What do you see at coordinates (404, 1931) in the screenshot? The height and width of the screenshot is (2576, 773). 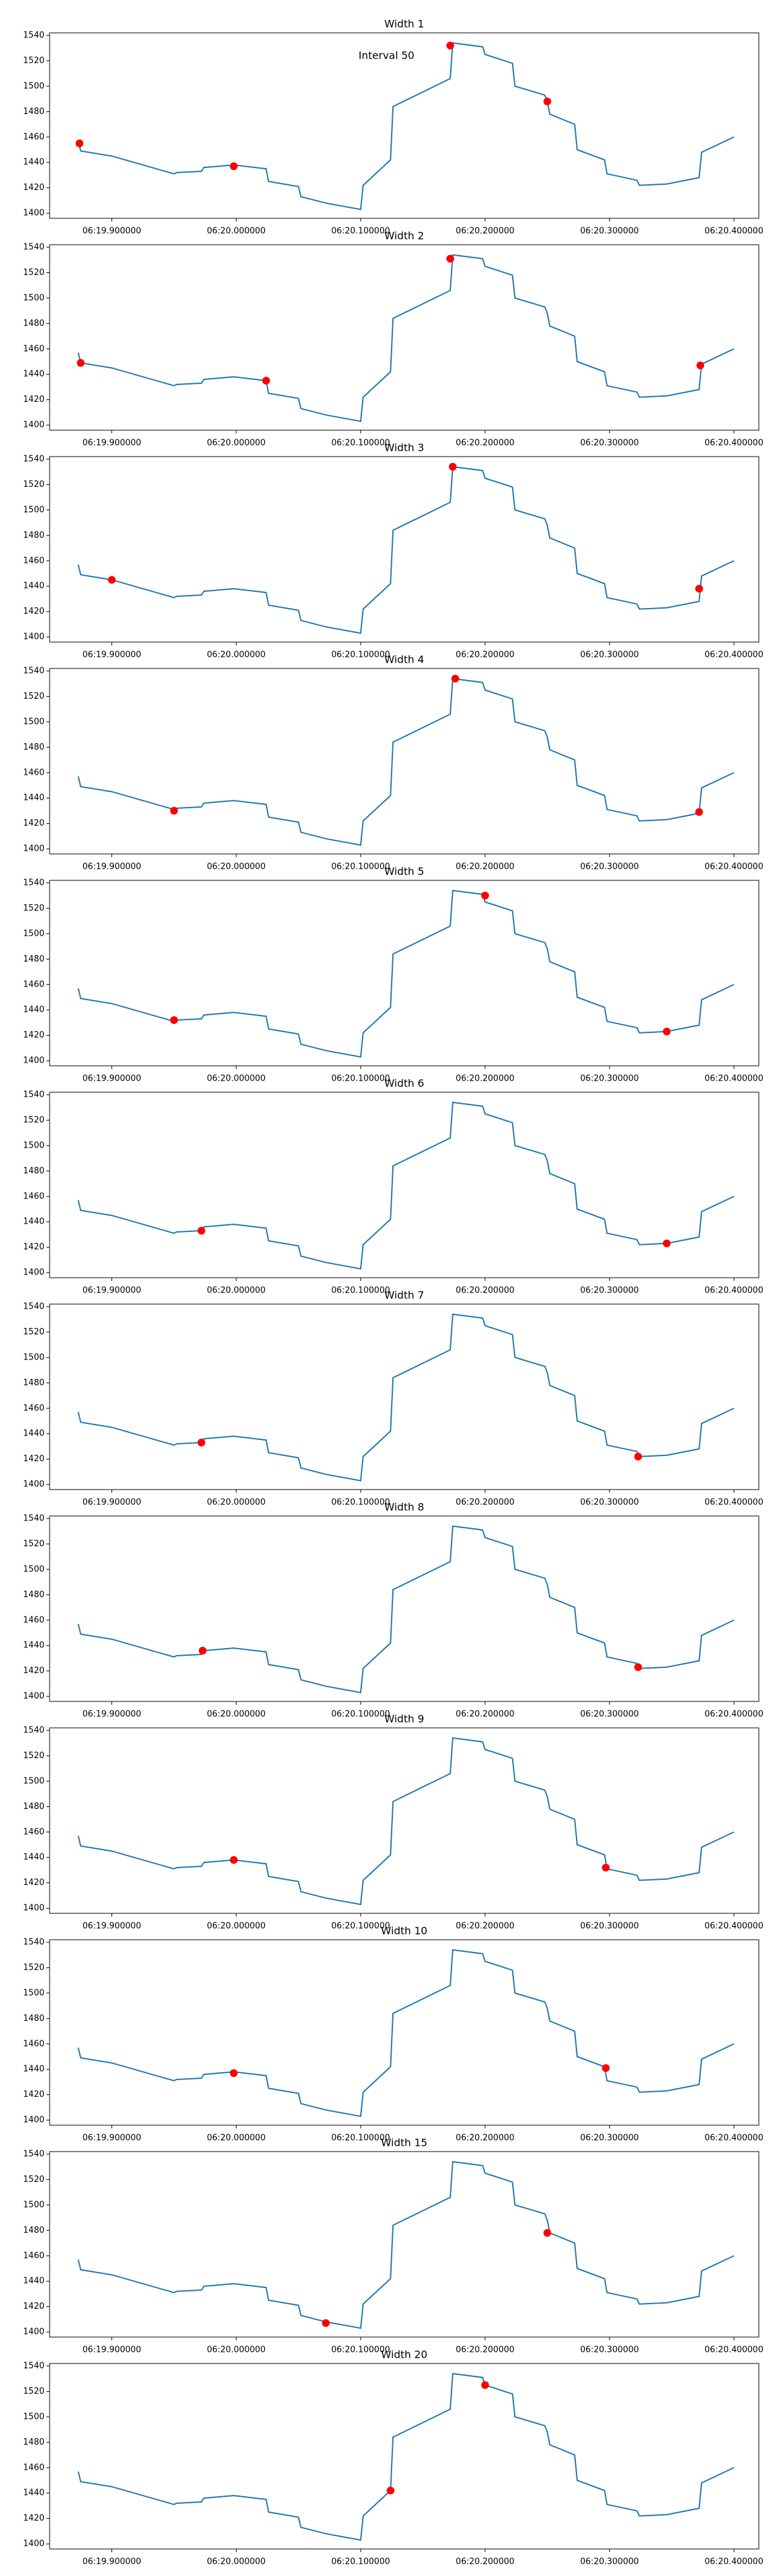 I see `chart-title: Width 10` at bounding box center [404, 1931].